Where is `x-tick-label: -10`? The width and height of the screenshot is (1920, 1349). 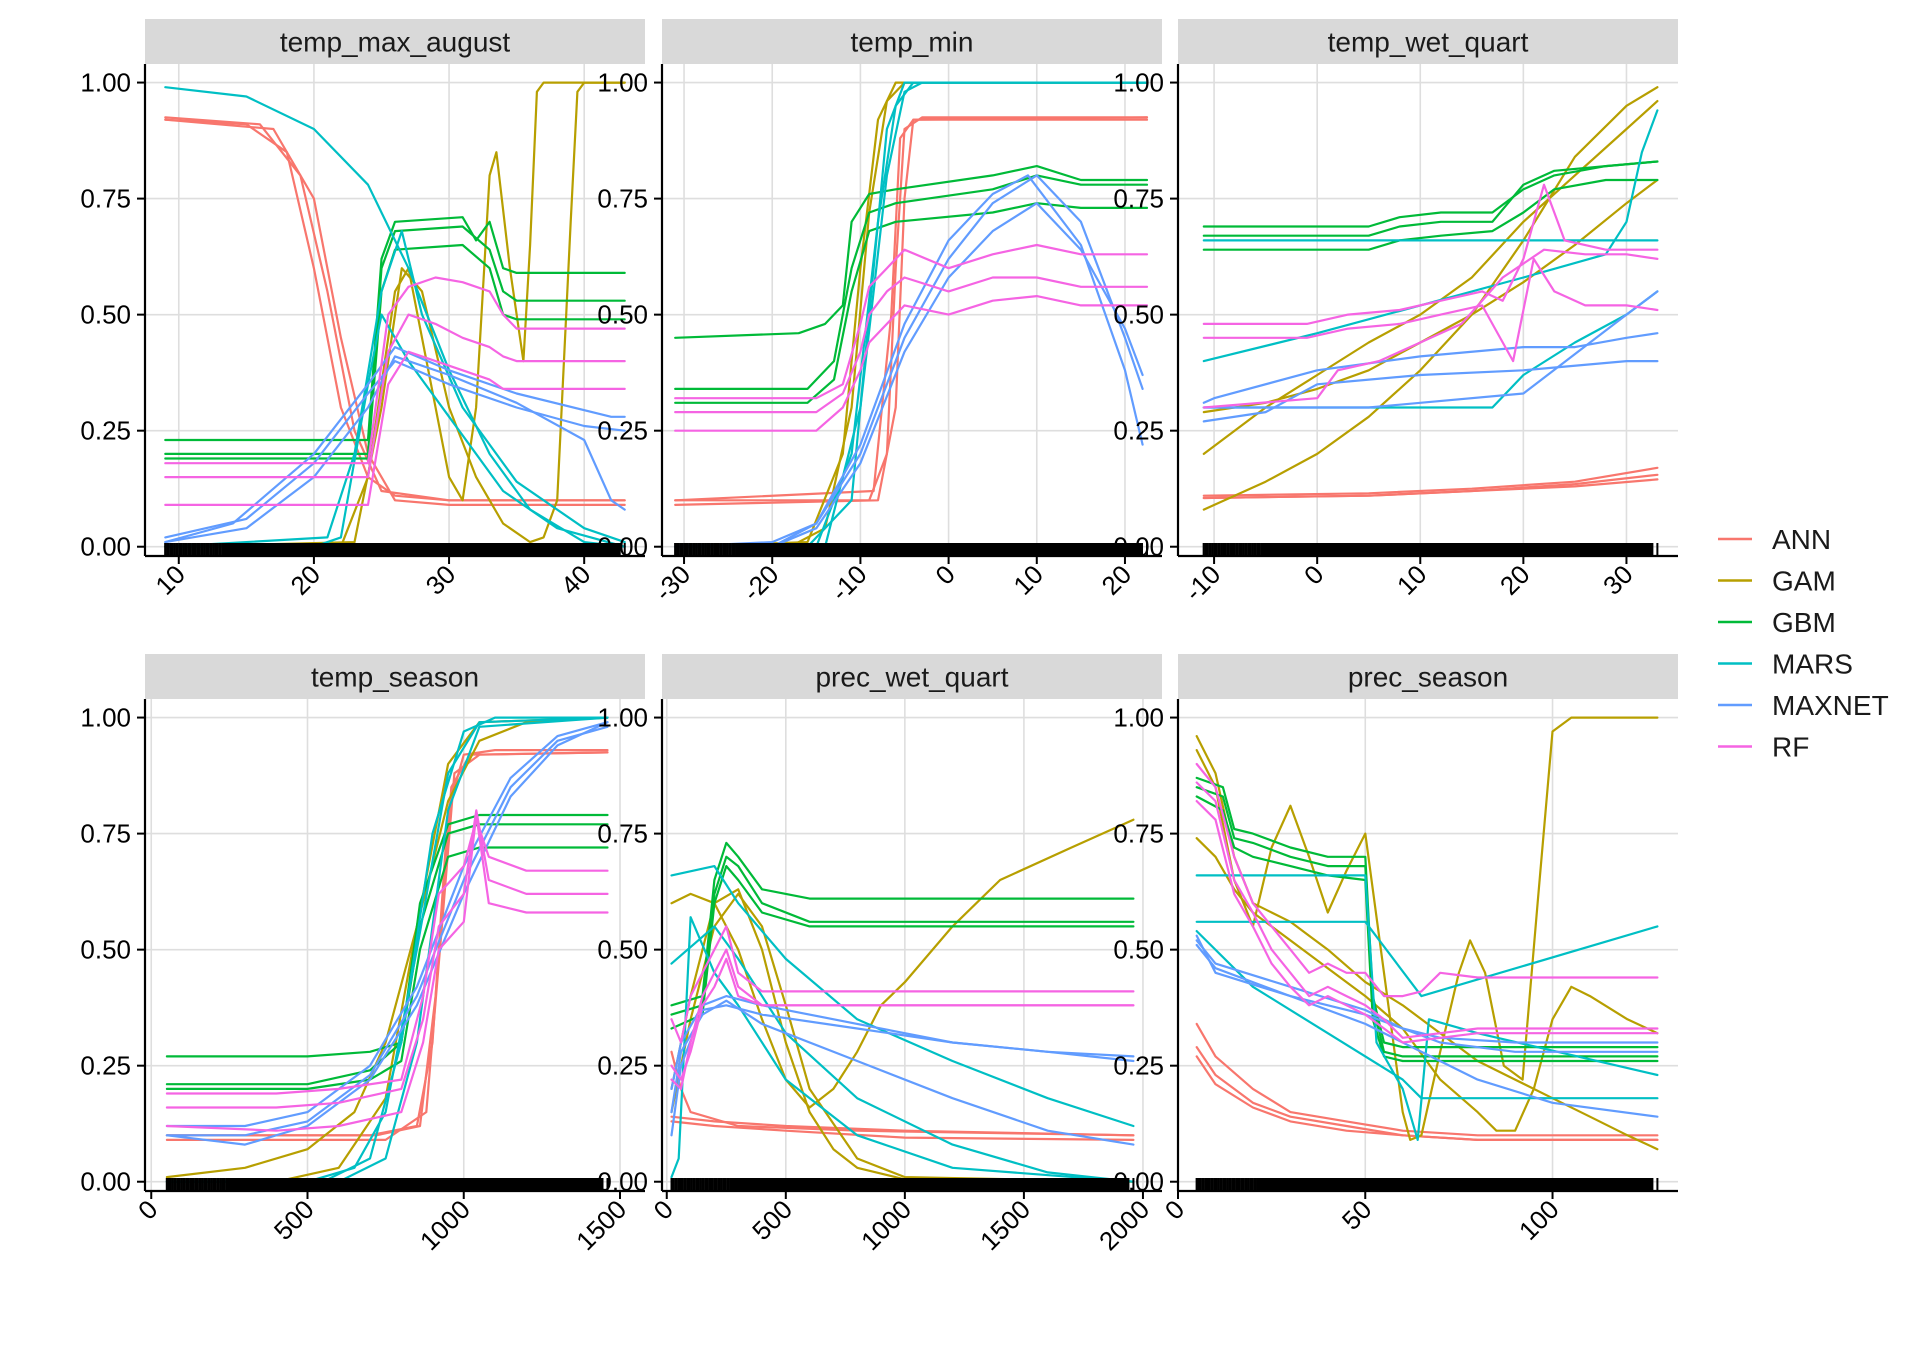
x-tick-label: -10 is located at coordinates (1203, 583).